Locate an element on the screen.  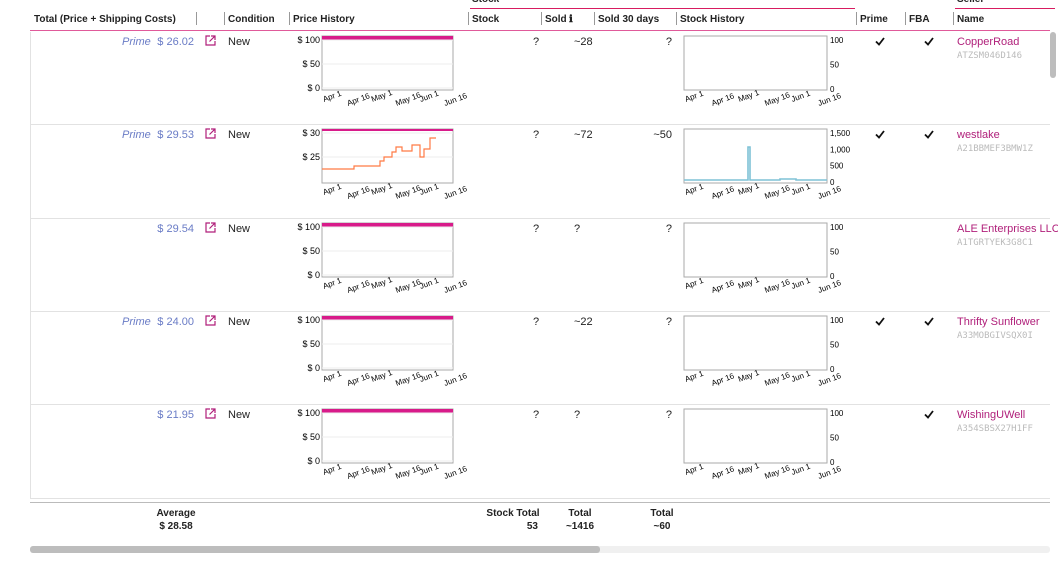
price: $ 24.00 is located at coordinates (175, 321).